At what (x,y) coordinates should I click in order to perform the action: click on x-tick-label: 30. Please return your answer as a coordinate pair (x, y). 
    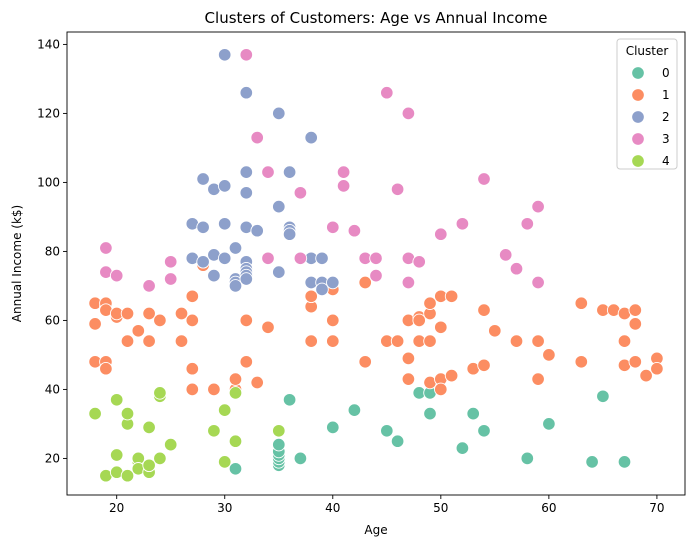
    Looking at the image, I should click on (224, 508).